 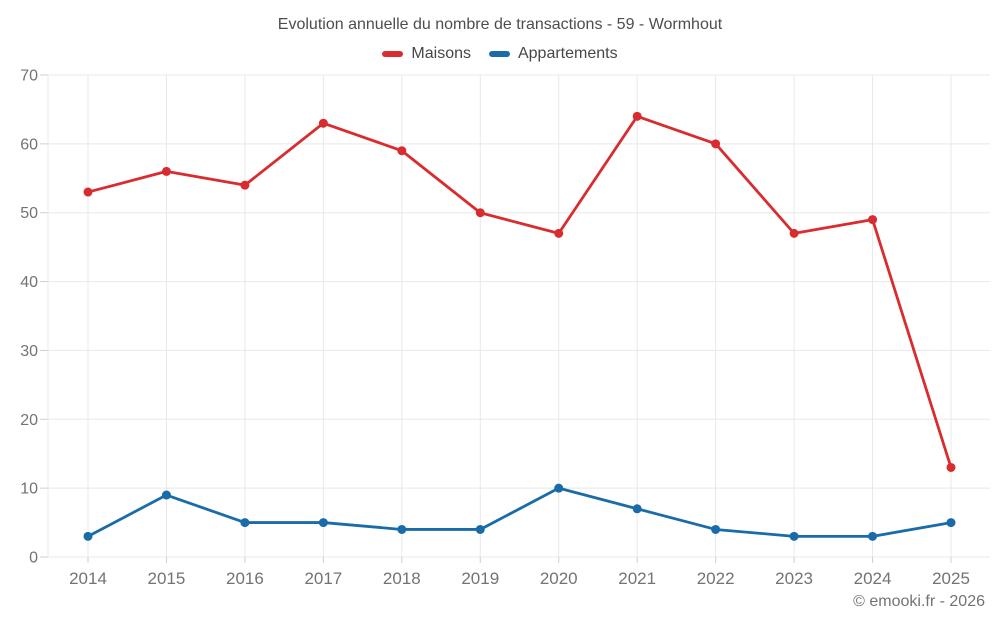 What do you see at coordinates (559, 578) in the screenshot?
I see `x-tick-label: 2020` at bounding box center [559, 578].